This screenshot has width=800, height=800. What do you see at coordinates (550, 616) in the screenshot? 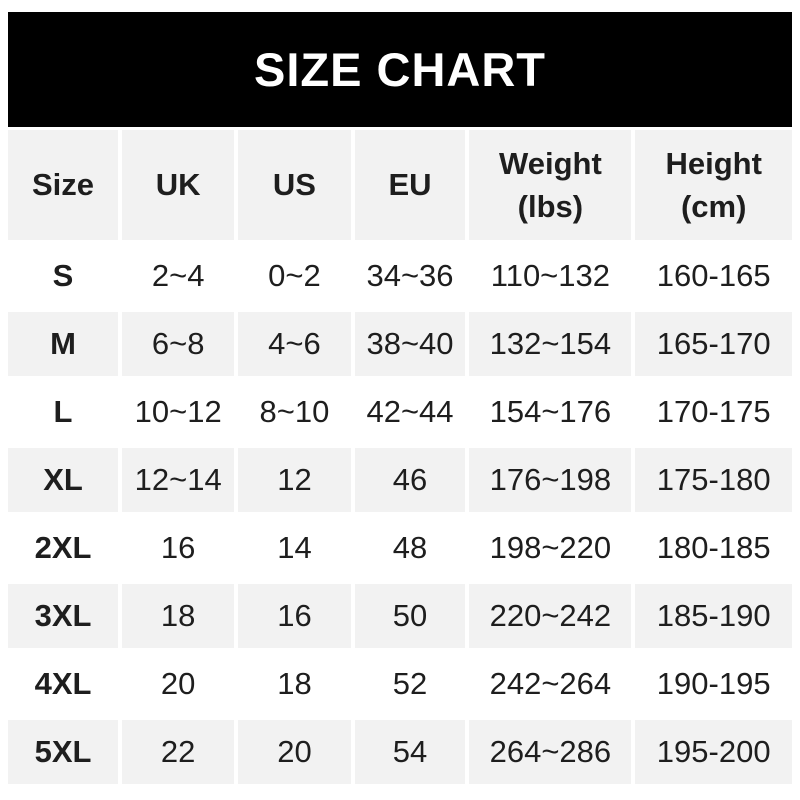
I see `weight-range-cell: 220~242` at bounding box center [550, 616].